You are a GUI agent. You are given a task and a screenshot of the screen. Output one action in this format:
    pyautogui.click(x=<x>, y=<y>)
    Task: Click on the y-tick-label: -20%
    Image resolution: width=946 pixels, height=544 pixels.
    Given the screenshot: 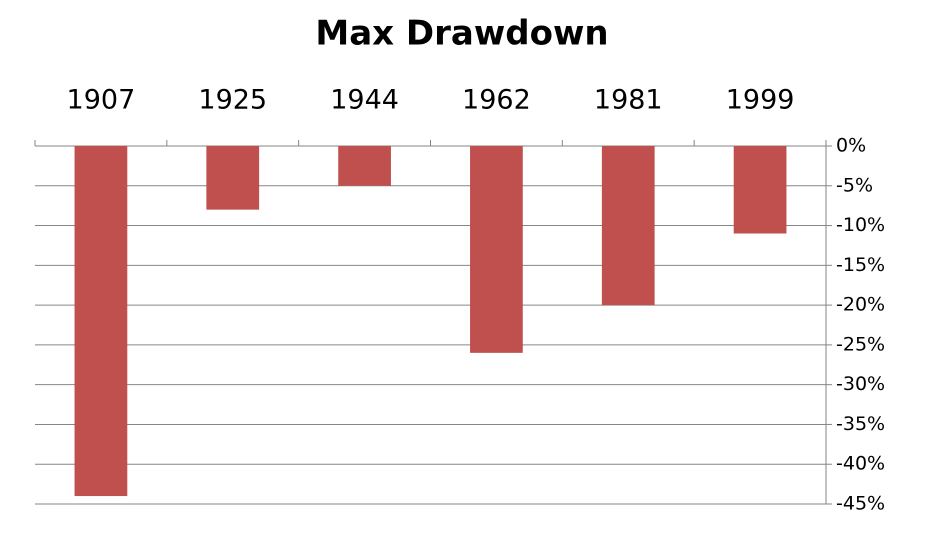 What is the action you would take?
    pyautogui.click(x=860, y=305)
    